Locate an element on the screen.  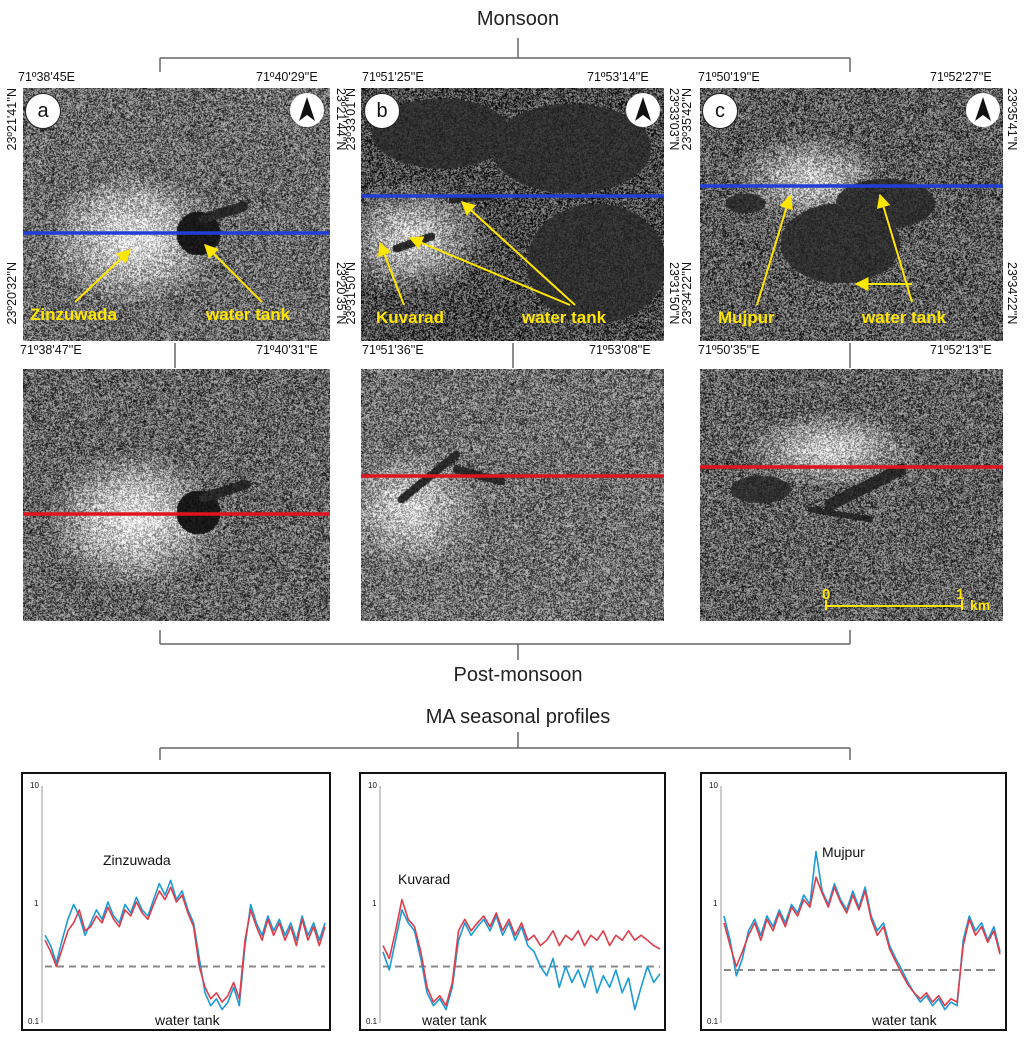
chart-b-tick-top: 10 is located at coordinates (372, 785).